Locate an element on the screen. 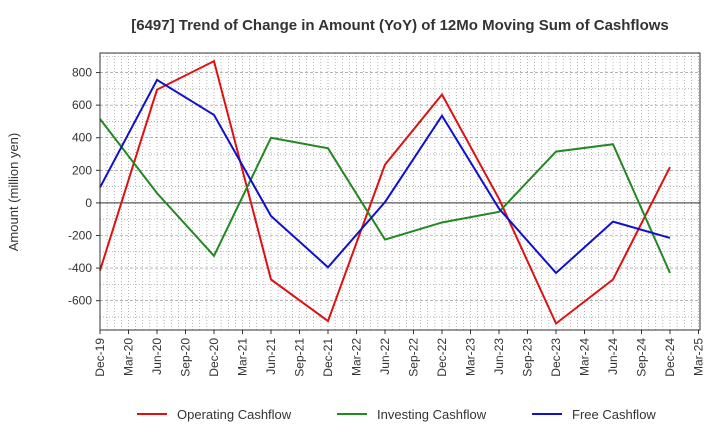  x-tick-label: Jun-24 is located at coordinates (613, 356).